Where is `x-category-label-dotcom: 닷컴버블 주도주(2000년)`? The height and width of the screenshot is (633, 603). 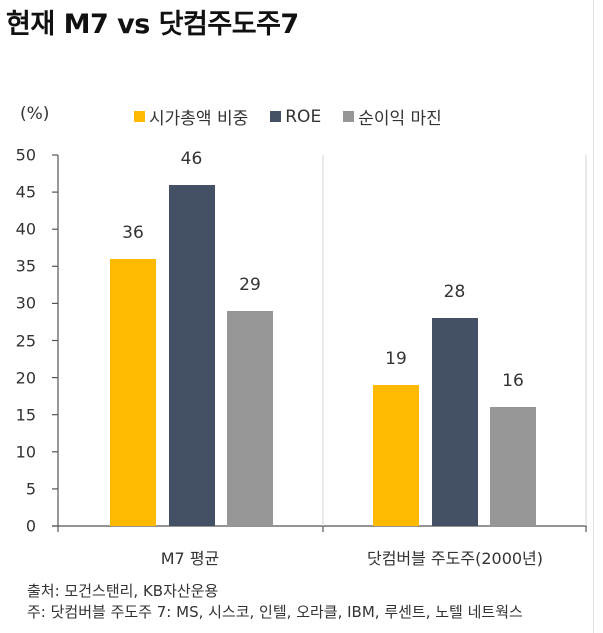 x-category-label-dotcom: 닷컴버블 주도주(2000년) is located at coordinates (455, 558).